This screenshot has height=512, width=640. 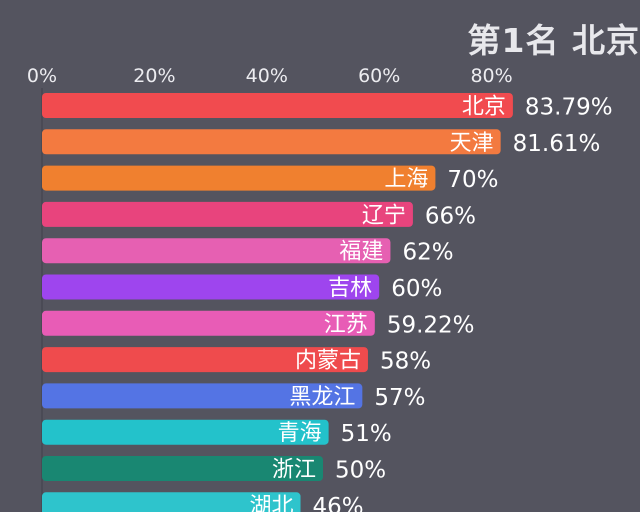 I want to click on bar-value-label: 57%, so click(x=399, y=398).